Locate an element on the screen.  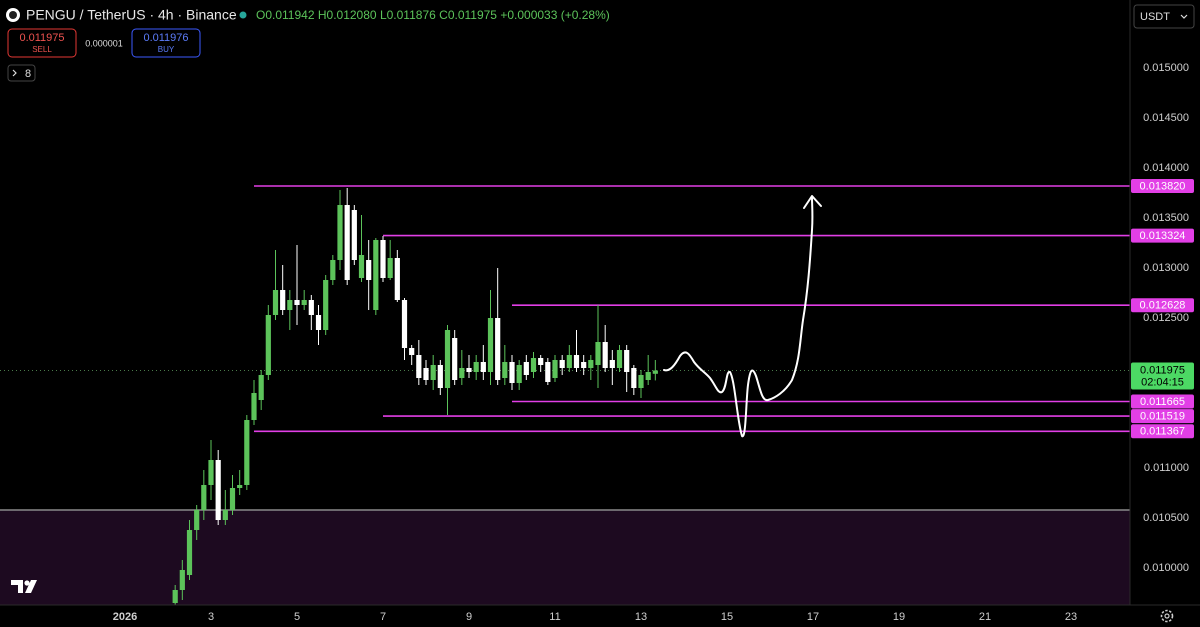
last-price-label: 0.011975 is located at coordinates (1162, 370).